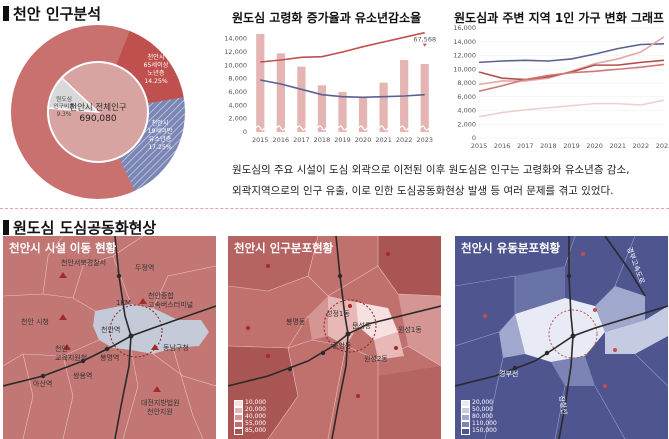 The height and width of the screenshot is (439, 669). I want to click on x-tick-label: 2017, so click(525, 146).